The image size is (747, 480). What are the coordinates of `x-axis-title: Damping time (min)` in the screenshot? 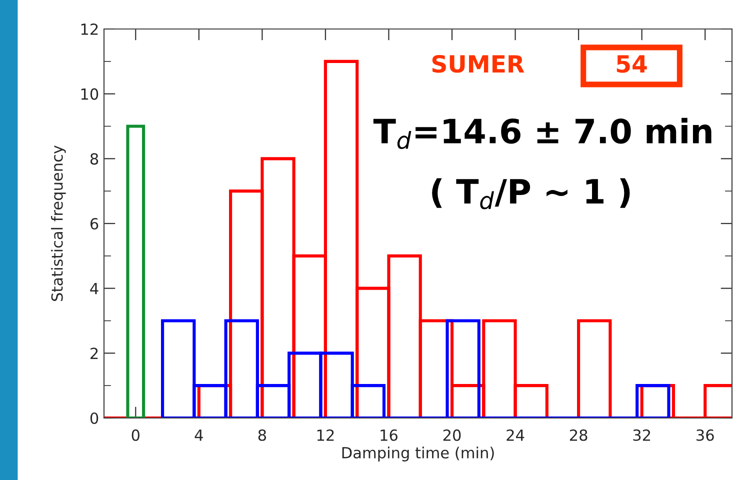 It's located at (418, 454).